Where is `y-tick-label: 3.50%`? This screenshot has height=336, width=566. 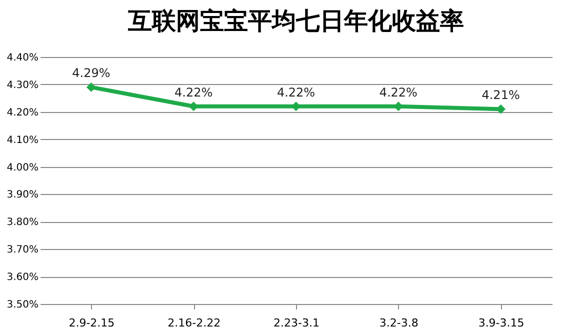
y-tick-label: 3.50% is located at coordinates (22, 305).